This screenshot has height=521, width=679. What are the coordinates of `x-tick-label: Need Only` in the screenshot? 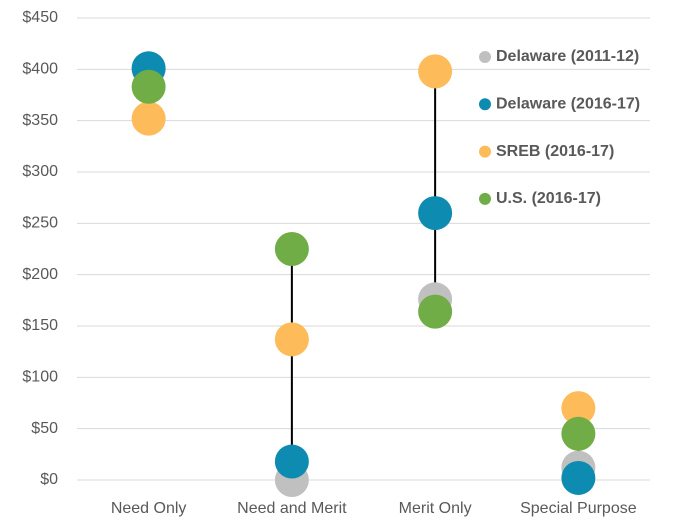 It's located at (149, 508).